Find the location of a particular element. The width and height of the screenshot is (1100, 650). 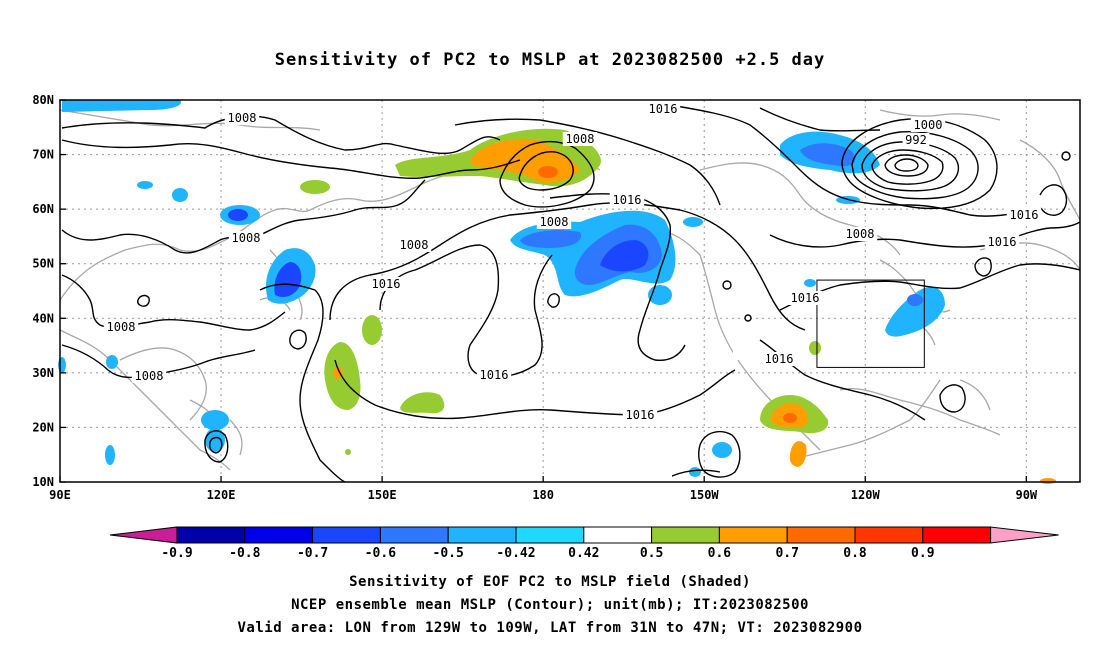

longitude-labels: 90E120E150E180150W120W90W60W is located at coordinates (543, 489).